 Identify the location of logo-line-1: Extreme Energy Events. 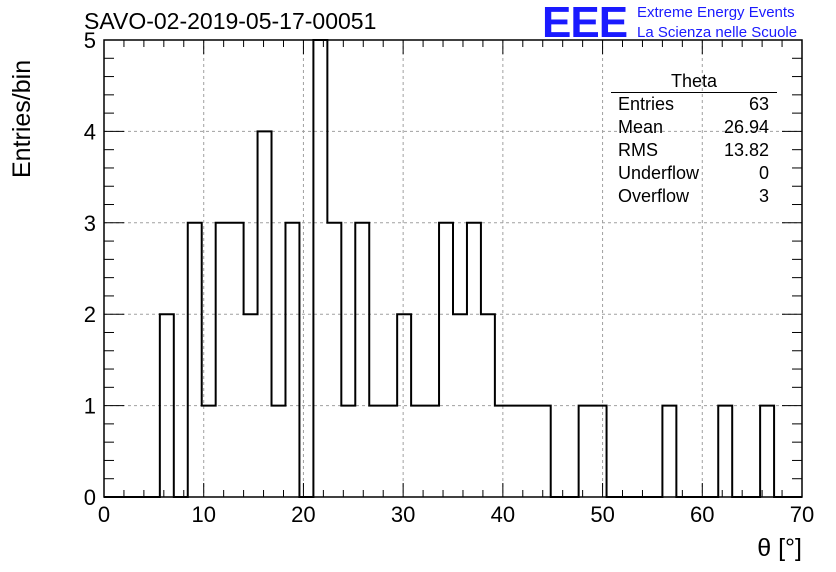
(716, 12).